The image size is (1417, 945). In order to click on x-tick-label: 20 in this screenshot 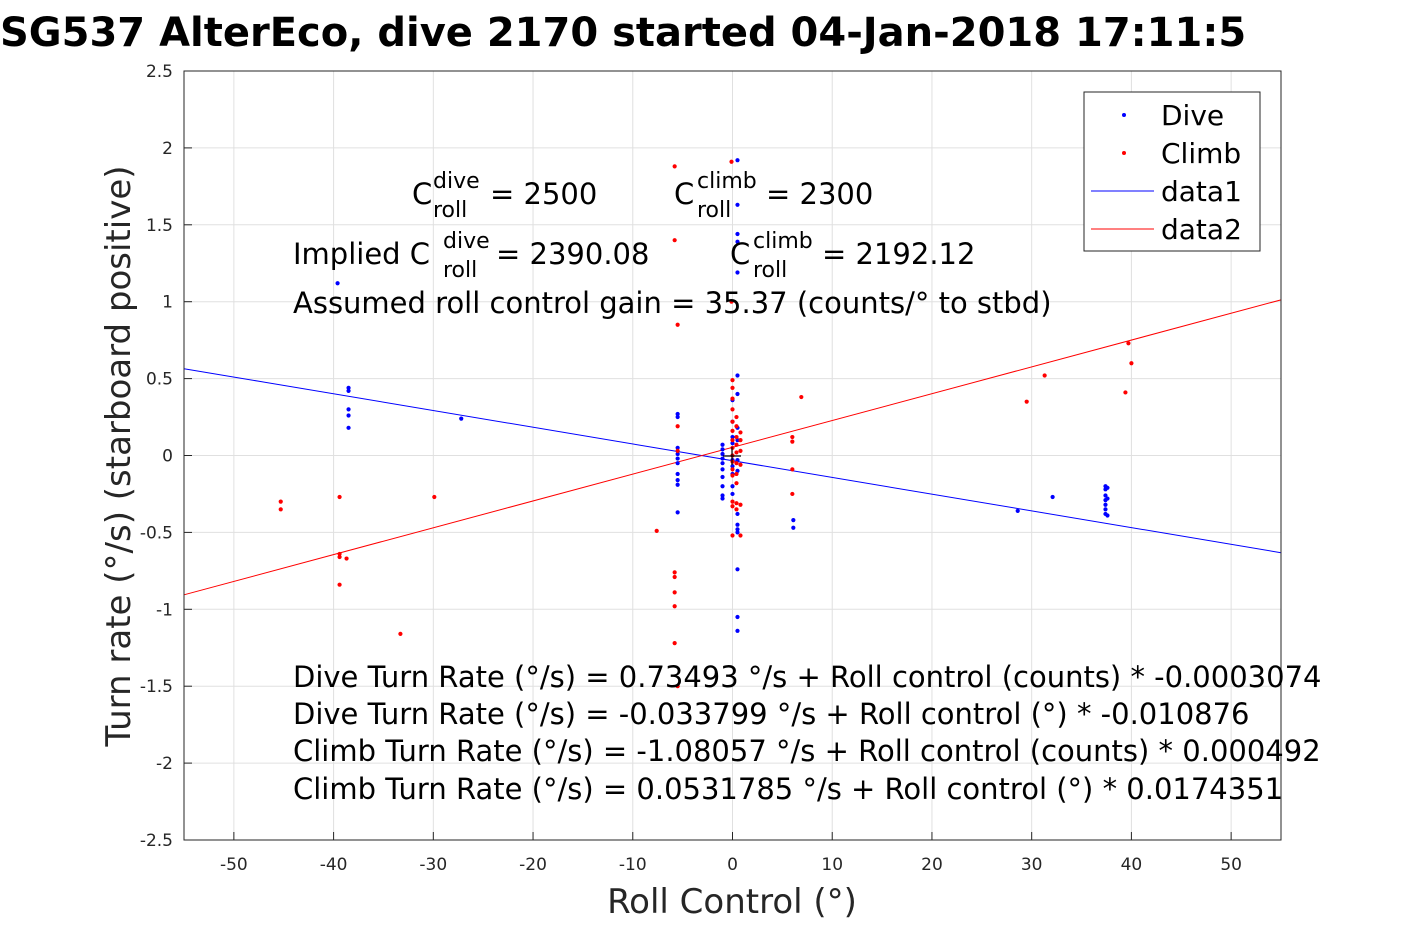, I will do `click(932, 865)`.